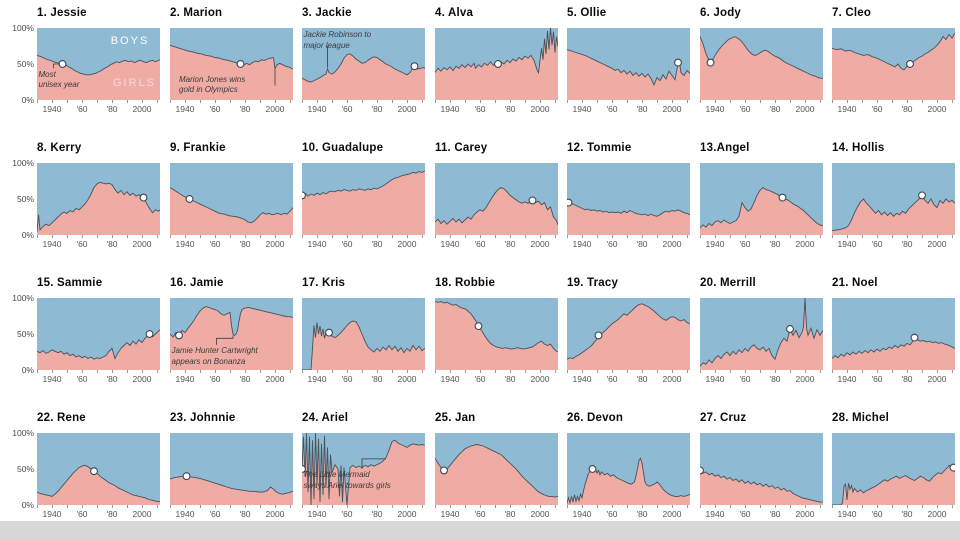 Image resolution: width=960 pixels, height=540 pixels. What do you see at coordinates (628, 469) in the screenshot?
I see `chart-plot-devon` at bounding box center [628, 469].